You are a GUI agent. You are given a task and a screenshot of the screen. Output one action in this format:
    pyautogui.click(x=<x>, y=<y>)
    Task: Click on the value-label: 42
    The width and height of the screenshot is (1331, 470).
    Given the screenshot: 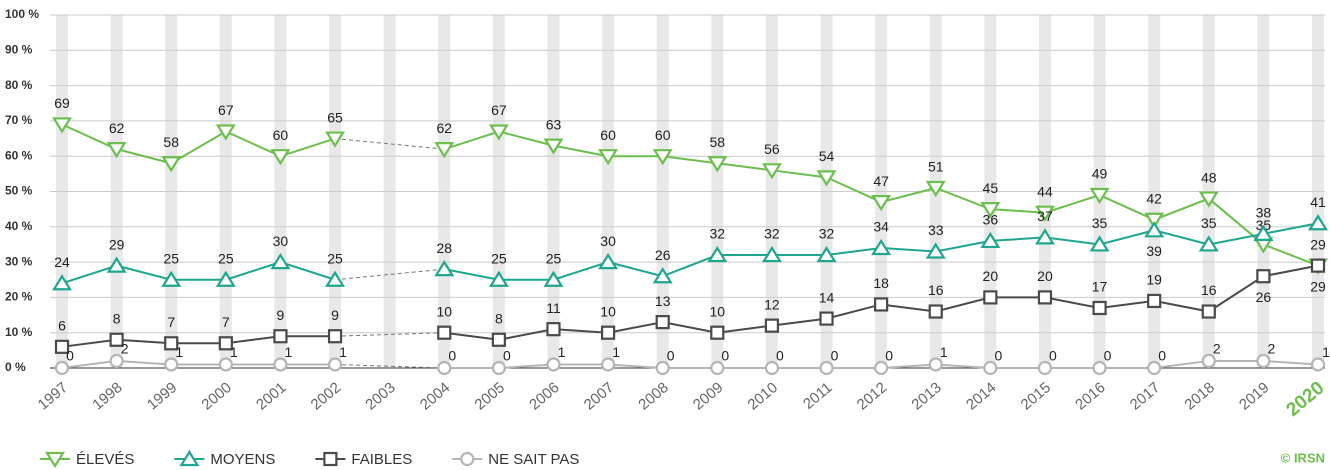 What is the action you would take?
    pyautogui.click(x=1154, y=198)
    